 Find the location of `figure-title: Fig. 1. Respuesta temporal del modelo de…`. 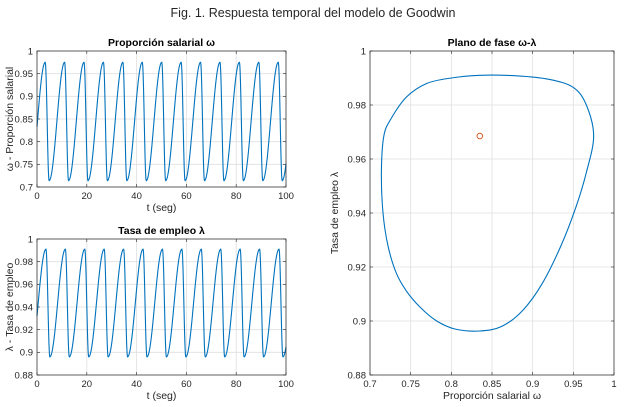

figure-title: Fig. 1. Respuesta temporal del modelo de… is located at coordinates (313, 13).